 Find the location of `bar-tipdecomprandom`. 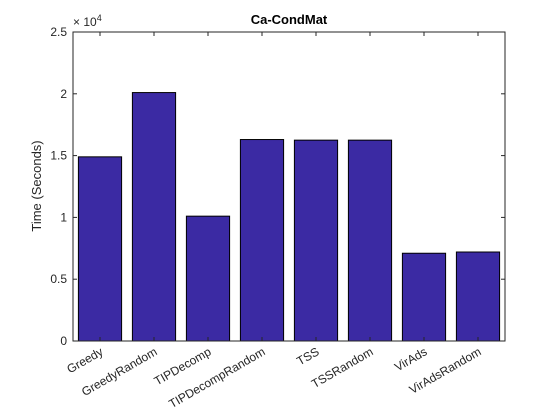

bar-tipdecomprandom is located at coordinates (262, 240).